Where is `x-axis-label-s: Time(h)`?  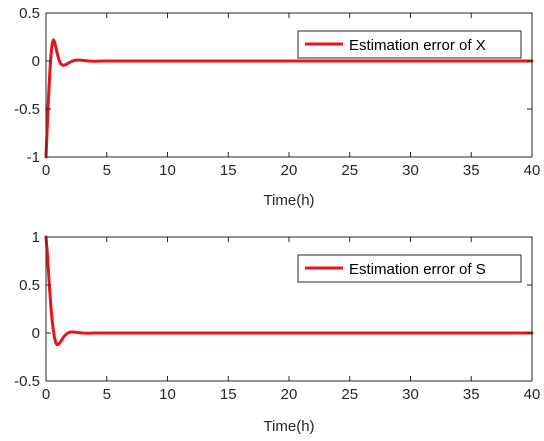 x-axis-label-s: Time(h) is located at coordinates (288, 426).